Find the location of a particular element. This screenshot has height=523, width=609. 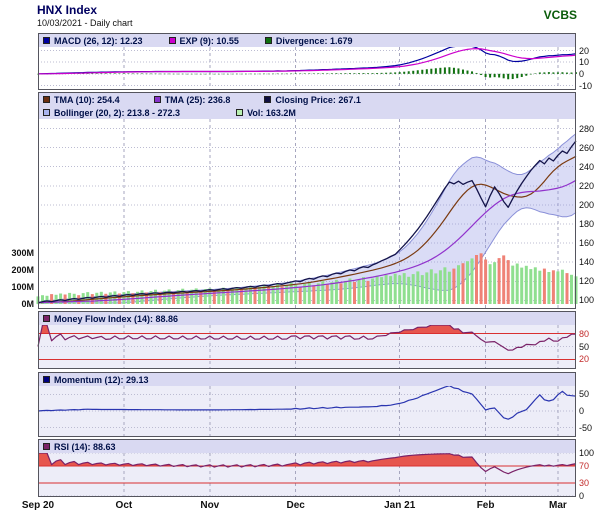

legend-item-volume: Vol: 163.2M is located at coordinates (266, 113).